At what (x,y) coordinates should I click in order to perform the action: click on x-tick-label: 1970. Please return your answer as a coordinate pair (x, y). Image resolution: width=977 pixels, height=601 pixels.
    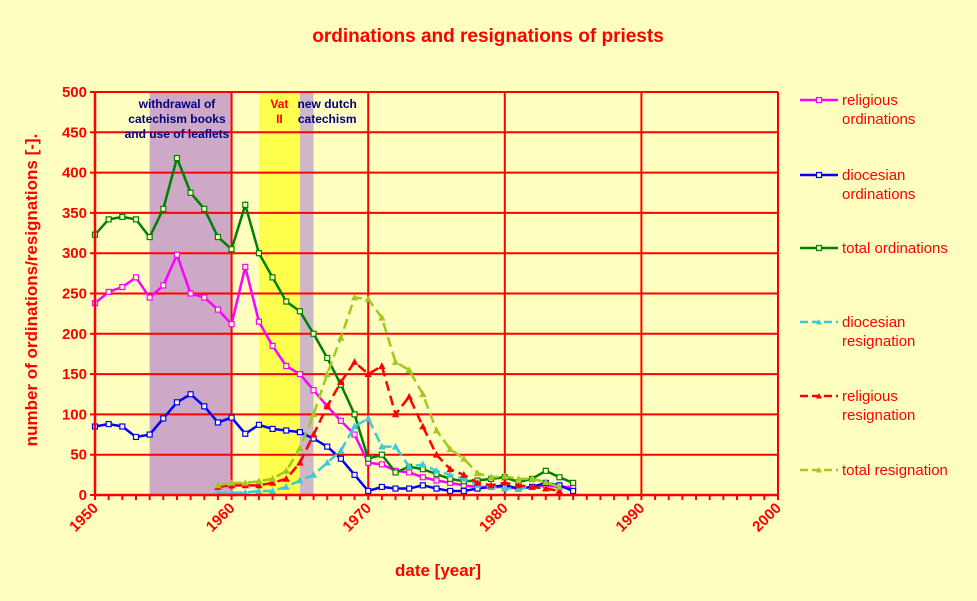
    Looking at the image, I should click on (357, 518).